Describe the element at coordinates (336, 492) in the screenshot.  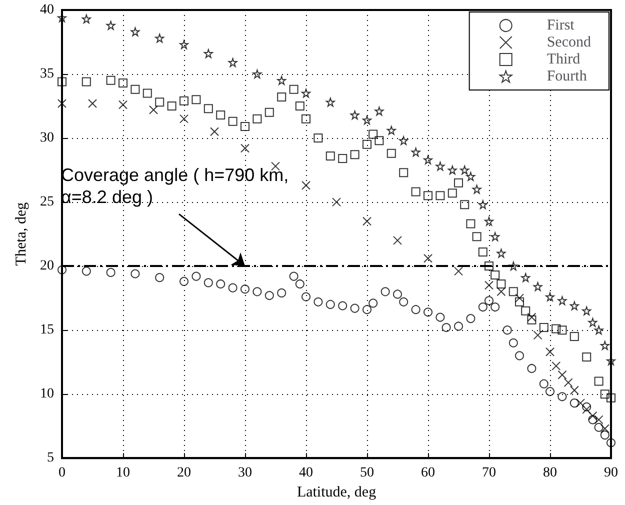
I see `x-axis-title: Latitude, deg` at that location.